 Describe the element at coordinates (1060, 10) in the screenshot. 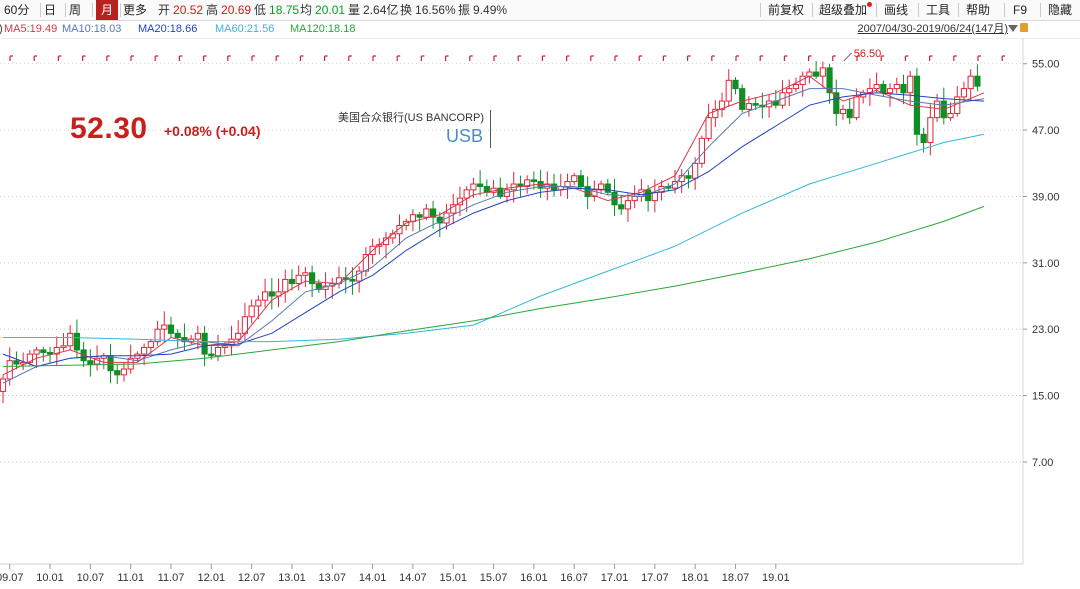

I see `toolbar-button-6: 隐藏` at that location.